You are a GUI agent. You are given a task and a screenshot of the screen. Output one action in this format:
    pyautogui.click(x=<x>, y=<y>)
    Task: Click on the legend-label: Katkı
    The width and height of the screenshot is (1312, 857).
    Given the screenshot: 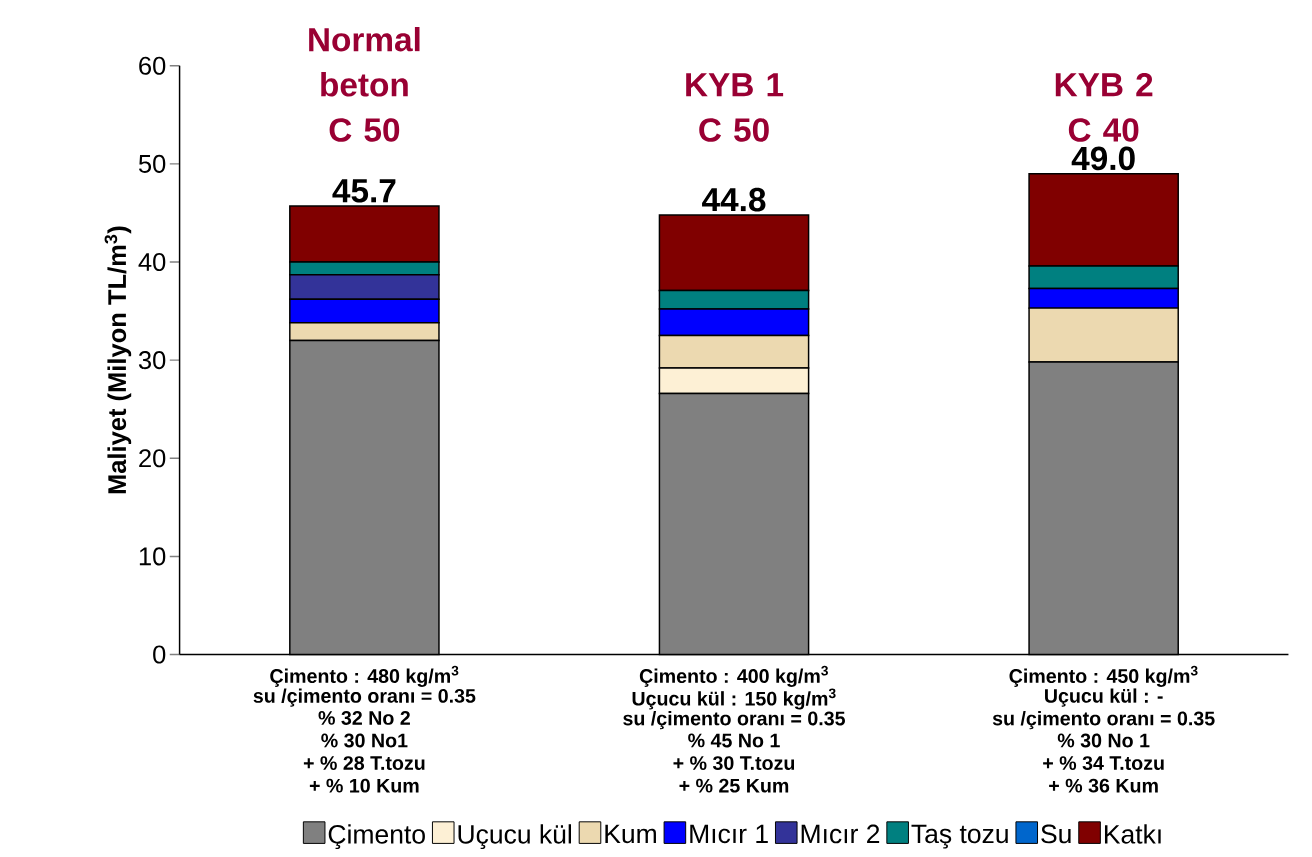 What is the action you would take?
    pyautogui.click(x=1132, y=834)
    